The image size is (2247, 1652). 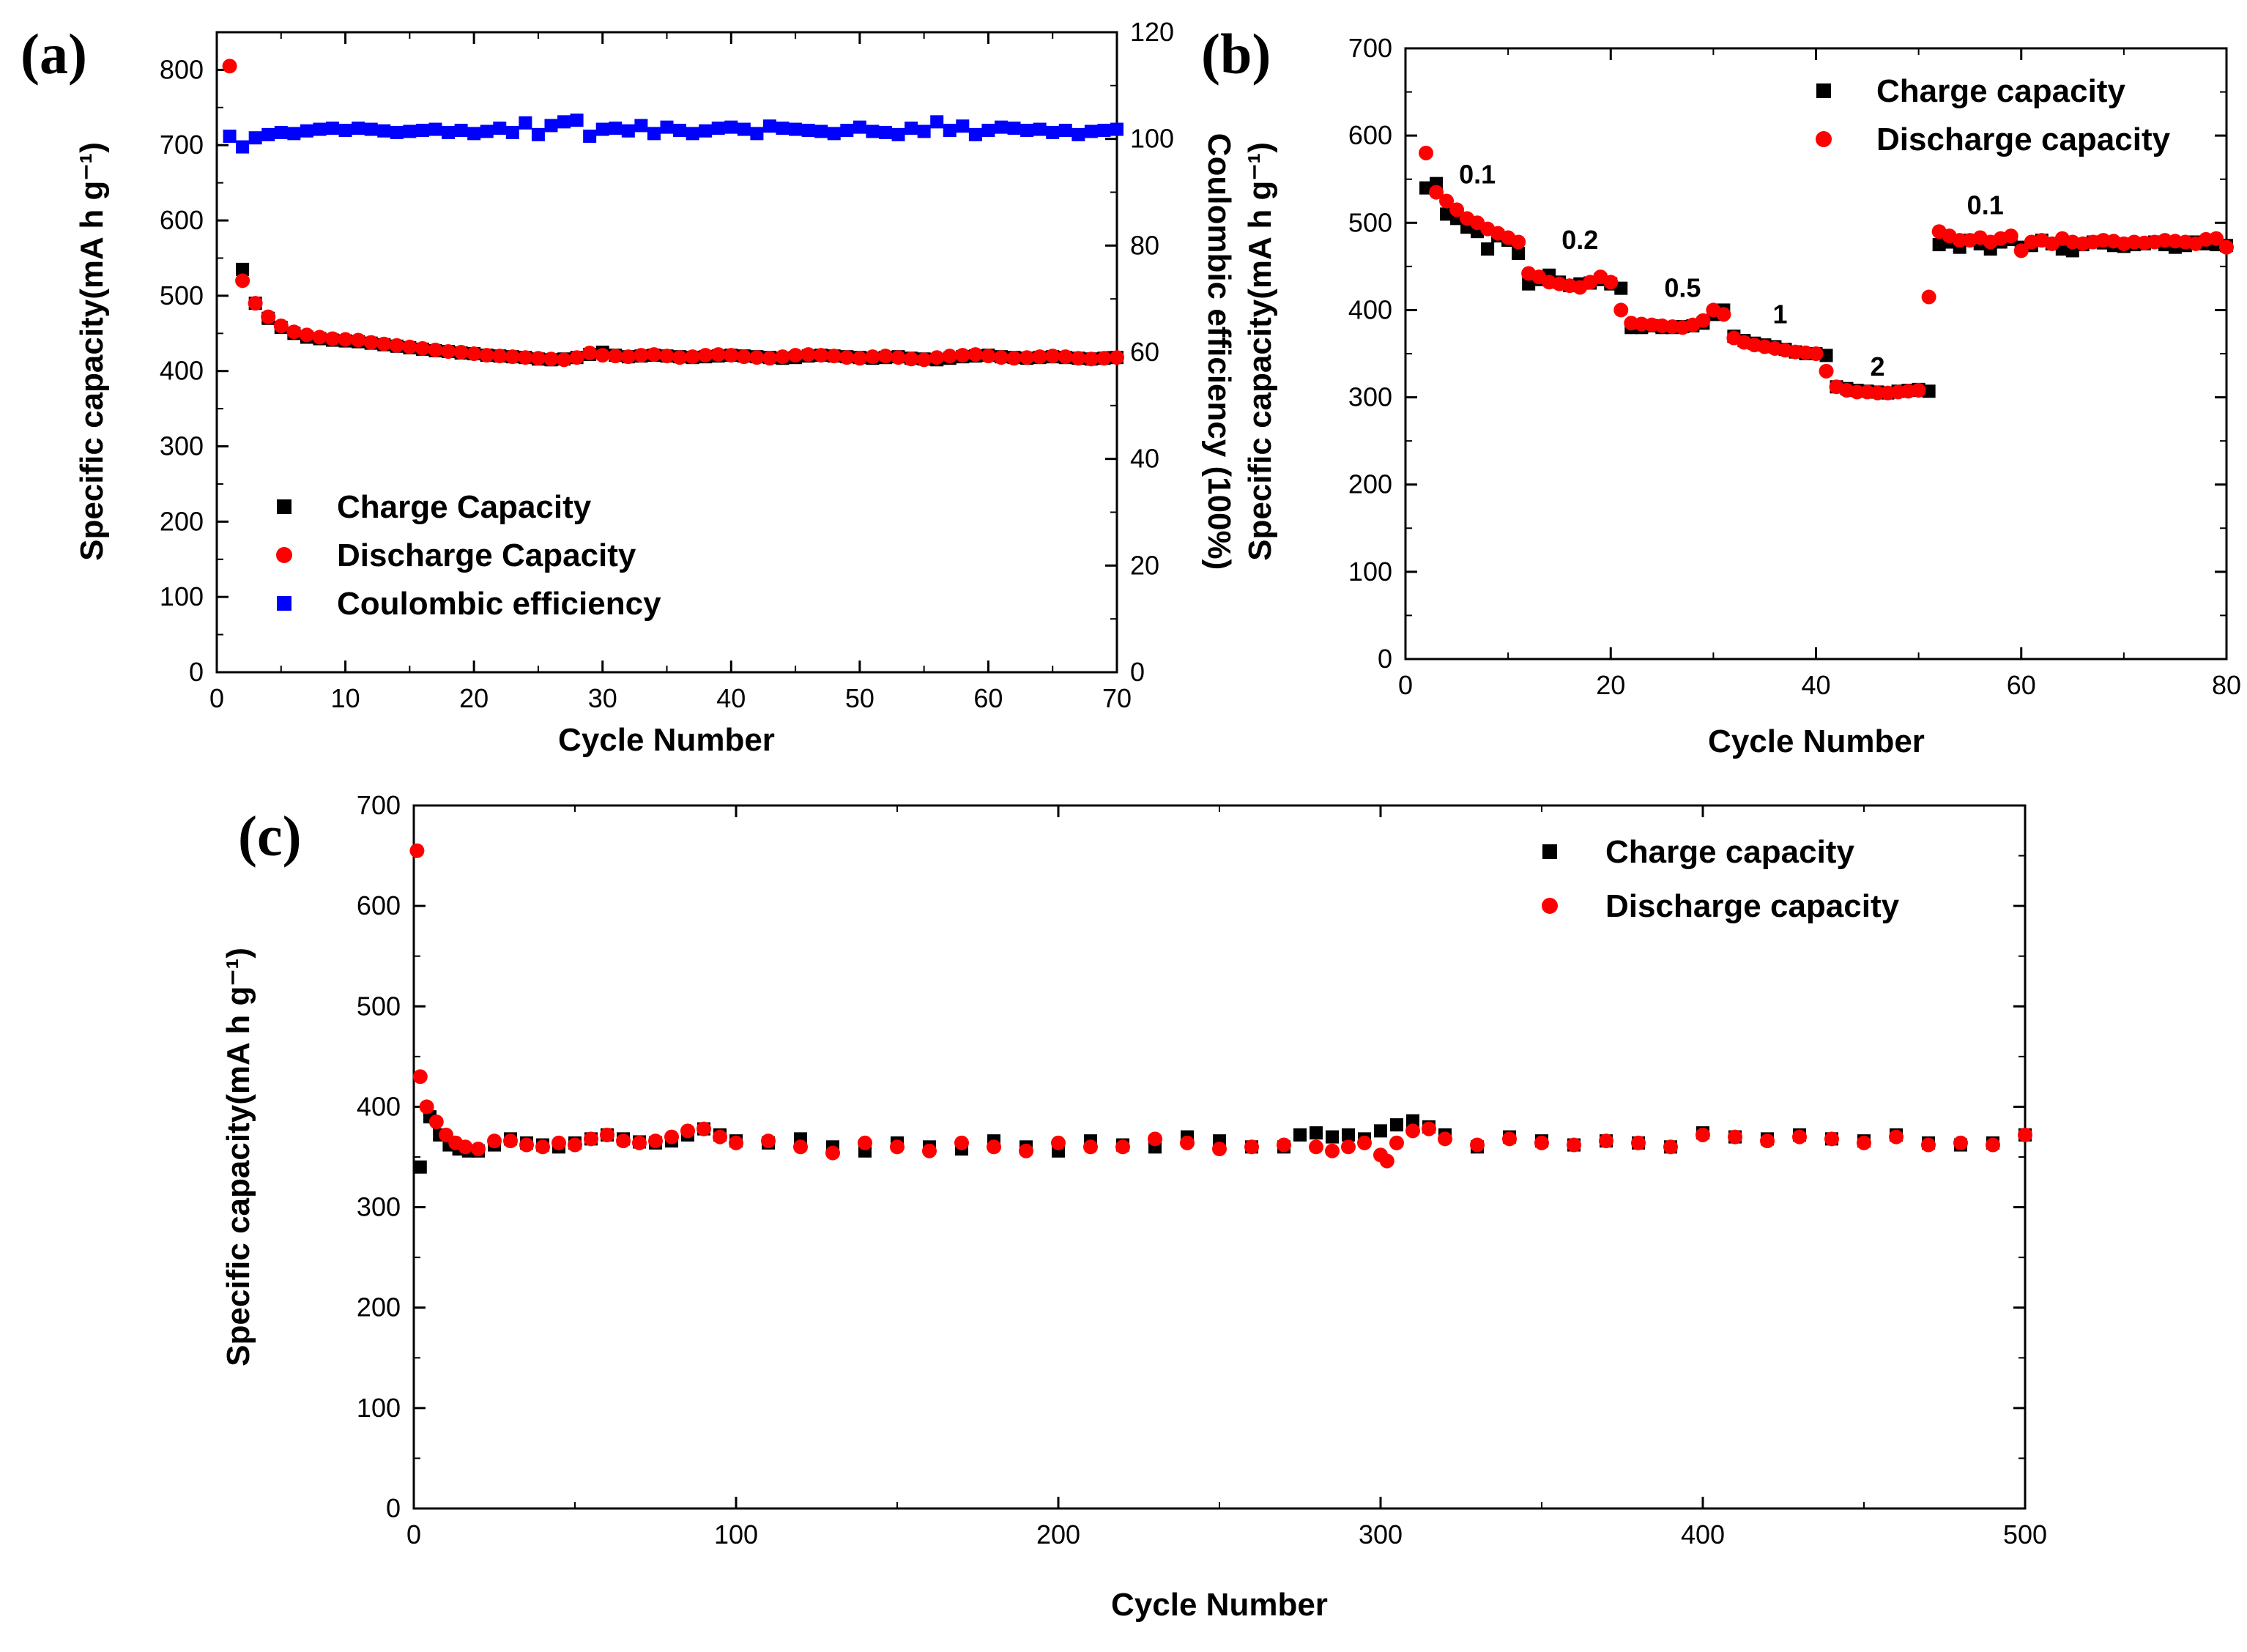 I want to click on y-axis-title: Specific capacity(mA h g⁻¹), so click(x=1260, y=352).